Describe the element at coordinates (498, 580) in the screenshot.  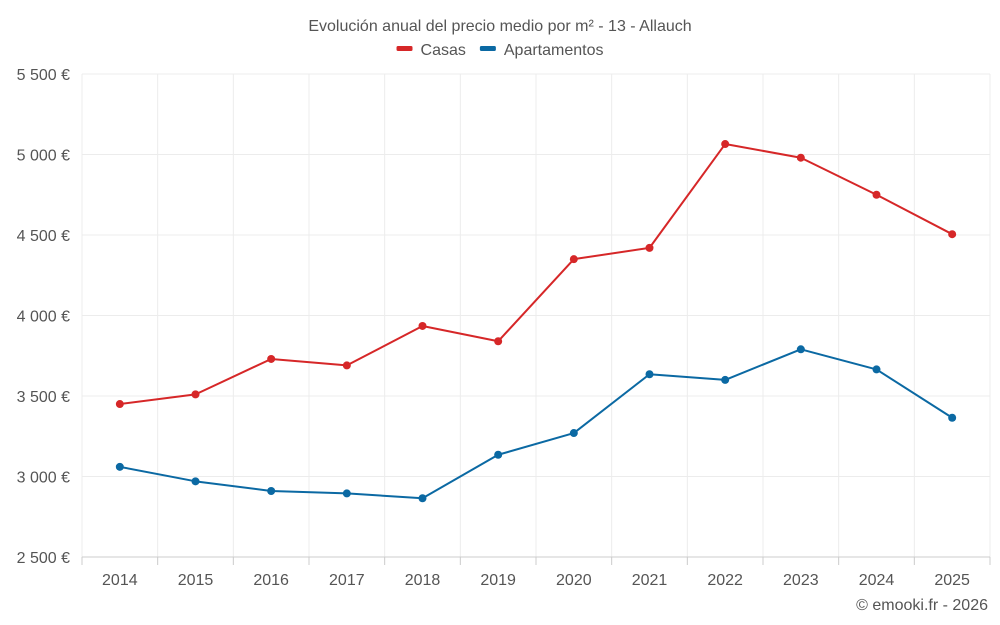
I see `x-tick-label: 2019` at that location.